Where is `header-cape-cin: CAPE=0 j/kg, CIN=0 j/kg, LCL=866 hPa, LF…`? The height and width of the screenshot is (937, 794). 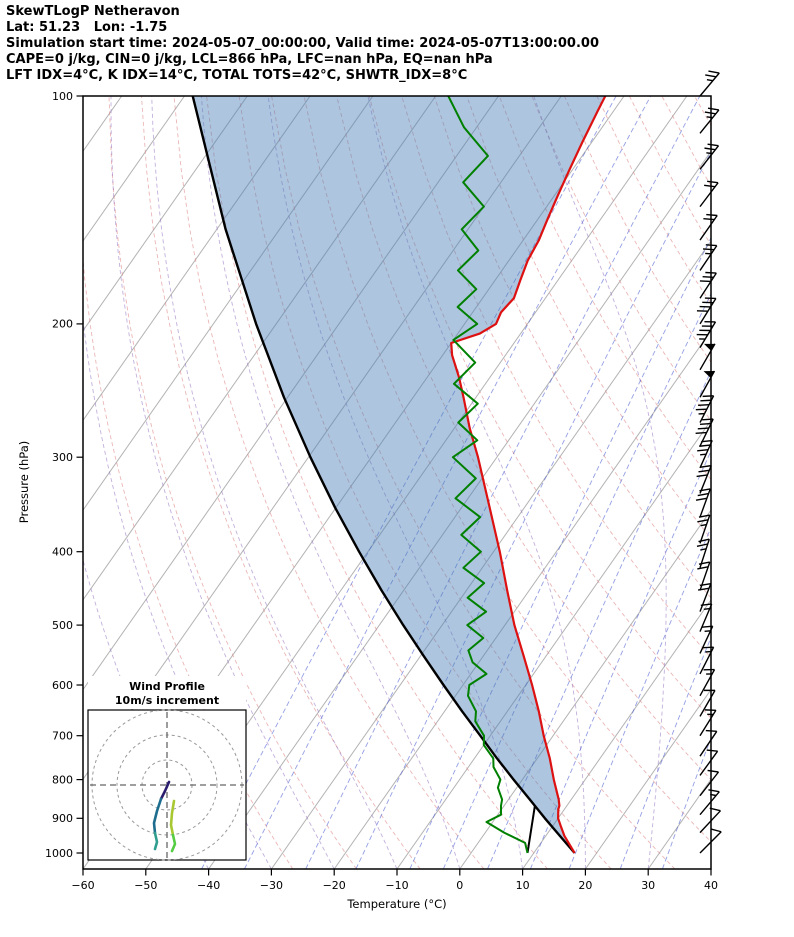
header-cape-cin: CAPE=0 j/kg, CIN=0 j/kg, LCL=866 hPa, LF… is located at coordinates (249, 59).